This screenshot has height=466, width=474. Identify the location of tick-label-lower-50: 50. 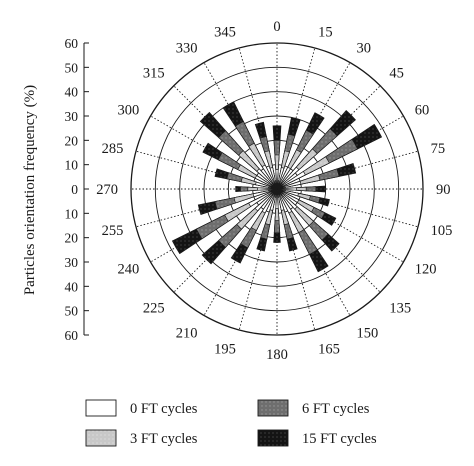
(72, 311).